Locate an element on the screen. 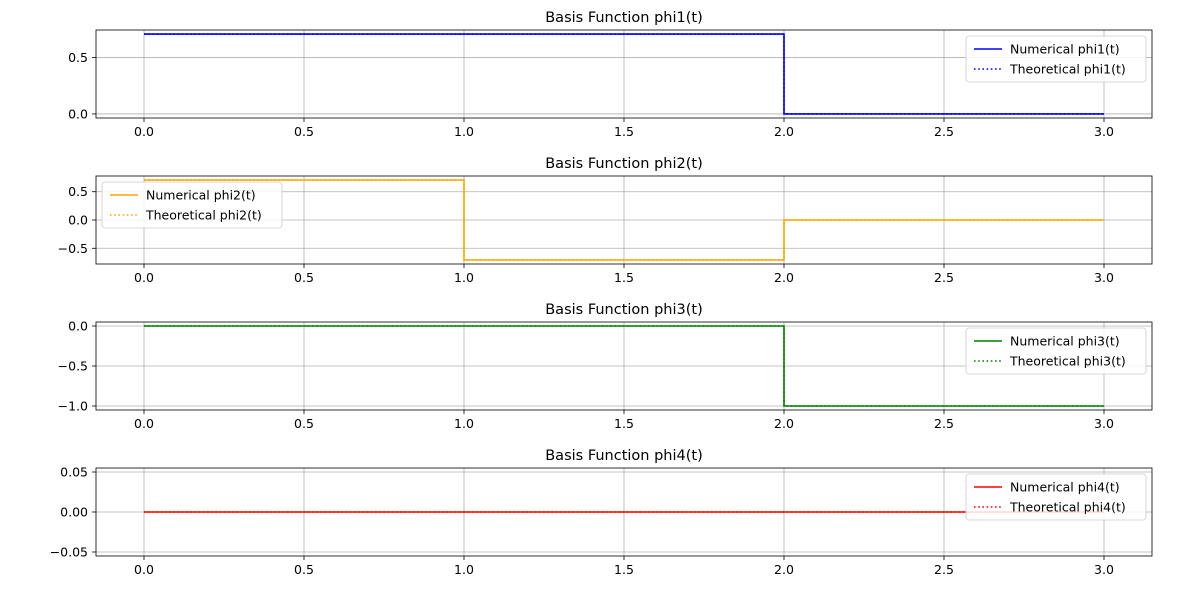 Image resolution: width=1189 pixels, height=590 pixels. legend-label: Numerical phi1(t) is located at coordinates (1065, 49).